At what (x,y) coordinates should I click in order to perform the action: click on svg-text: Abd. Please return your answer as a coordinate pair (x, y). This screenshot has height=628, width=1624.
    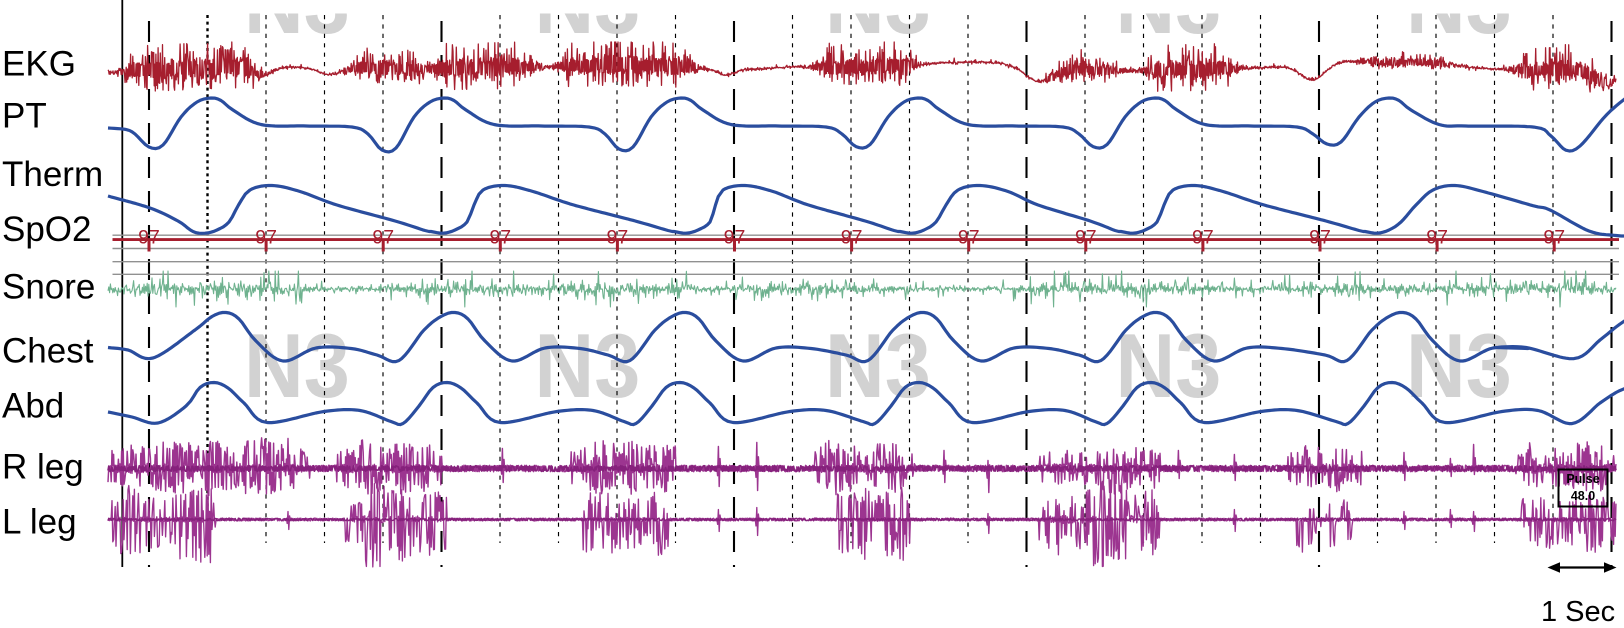
    Looking at the image, I should click on (33, 406).